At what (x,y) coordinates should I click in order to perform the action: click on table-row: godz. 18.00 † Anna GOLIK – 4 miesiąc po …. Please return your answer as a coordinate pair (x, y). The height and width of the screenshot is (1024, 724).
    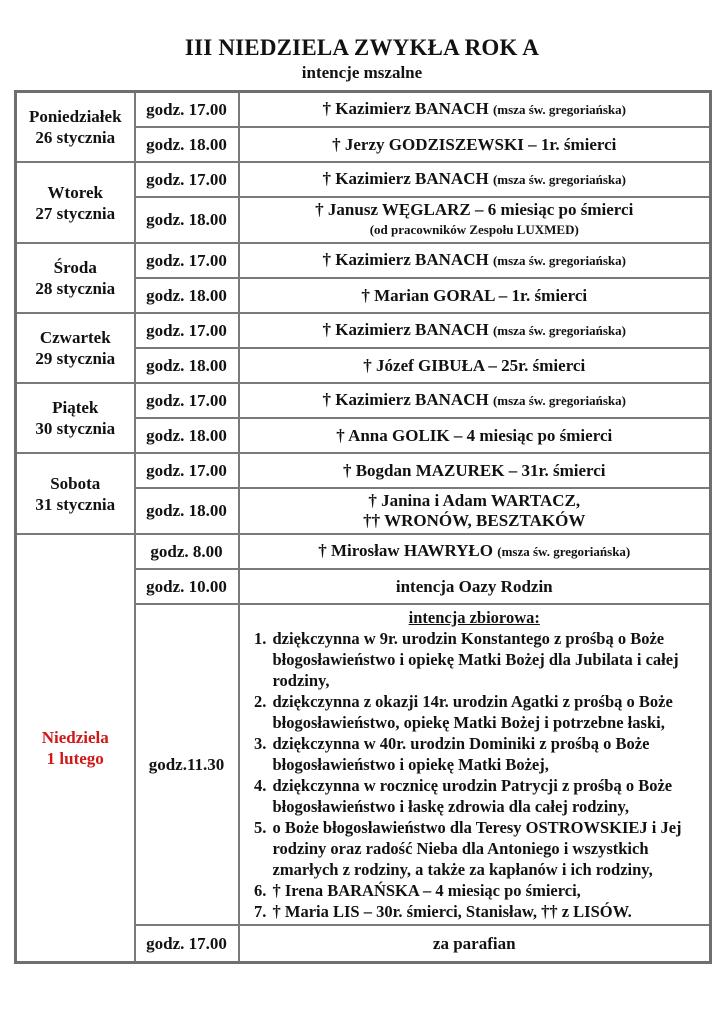
    Looking at the image, I should click on (364, 435).